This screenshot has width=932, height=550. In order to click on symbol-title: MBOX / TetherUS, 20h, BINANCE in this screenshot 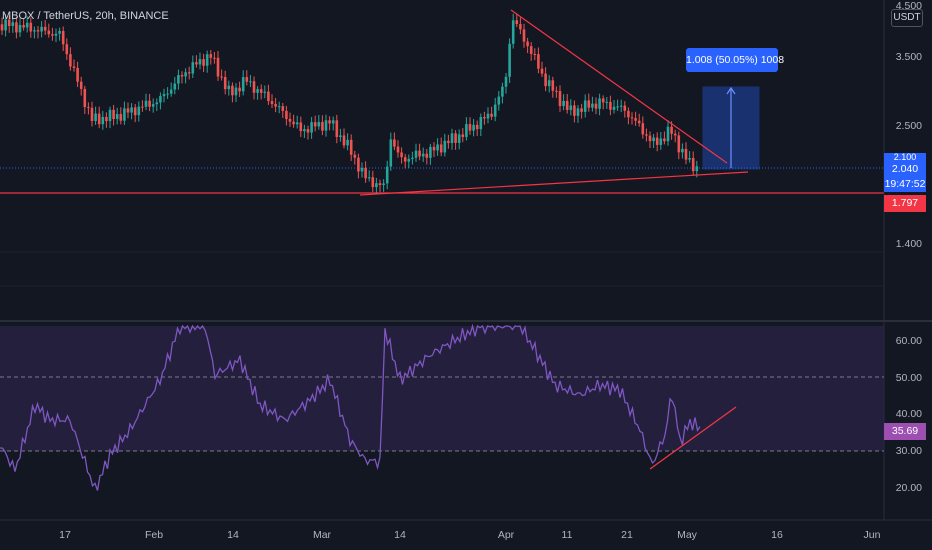, I will do `click(85, 16)`.